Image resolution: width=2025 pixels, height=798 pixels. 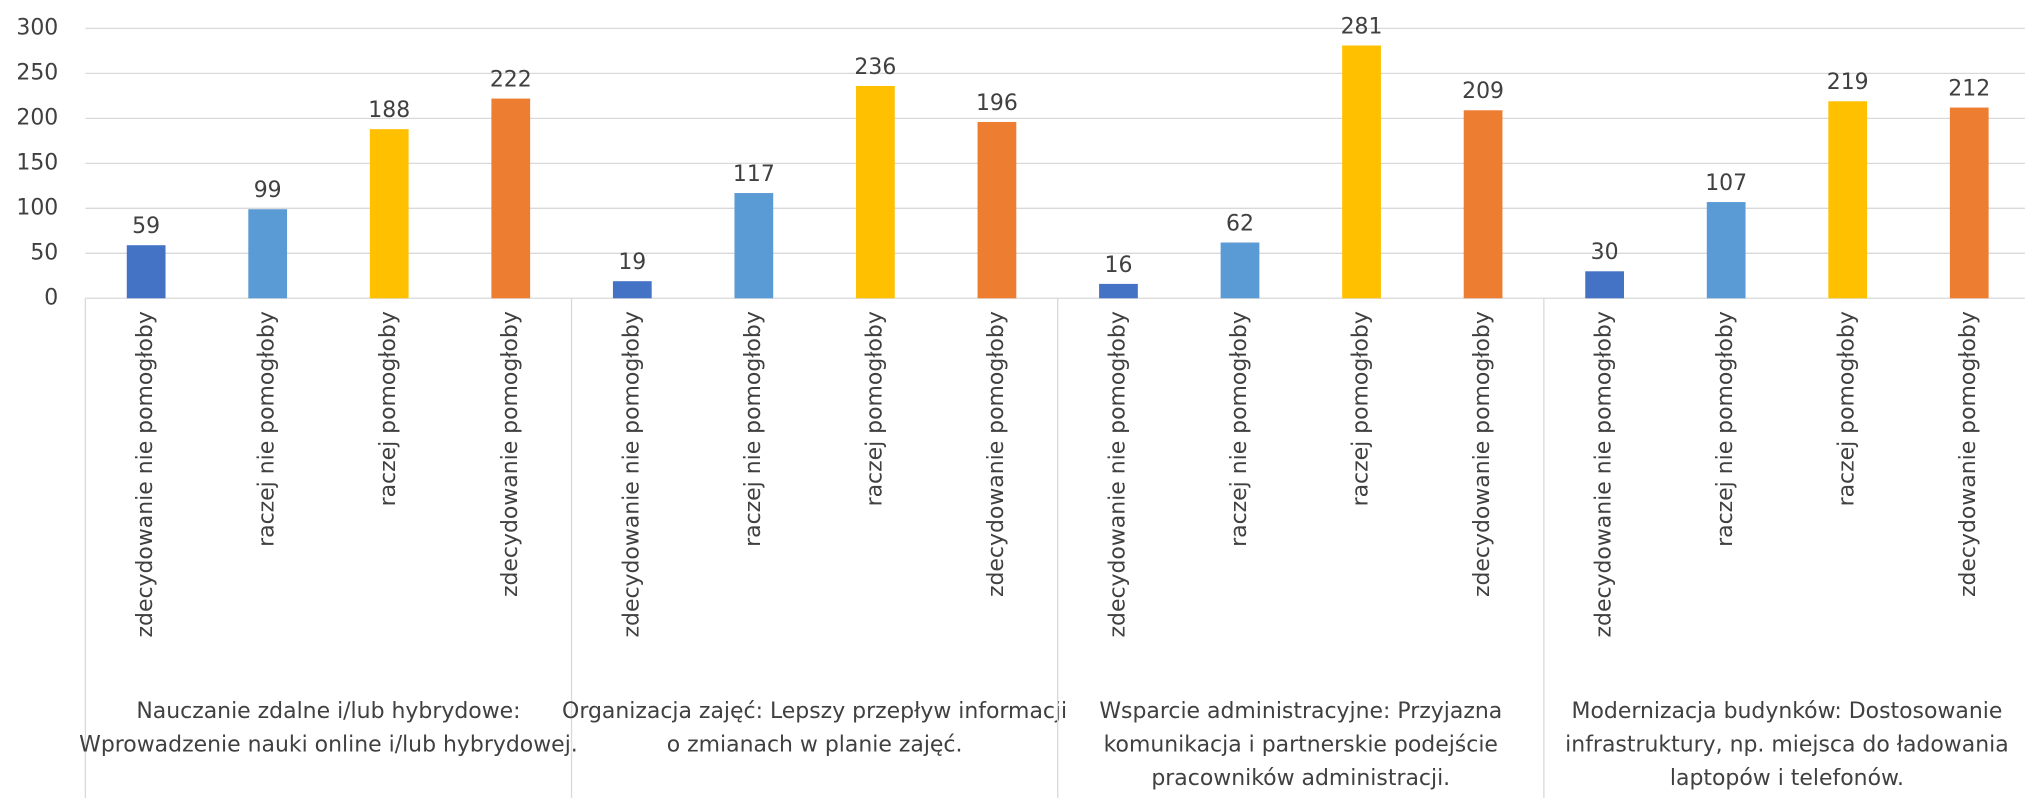 What do you see at coordinates (1848, 82) in the screenshot?
I see `data-label: 219` at bounding box center [1848, 82].